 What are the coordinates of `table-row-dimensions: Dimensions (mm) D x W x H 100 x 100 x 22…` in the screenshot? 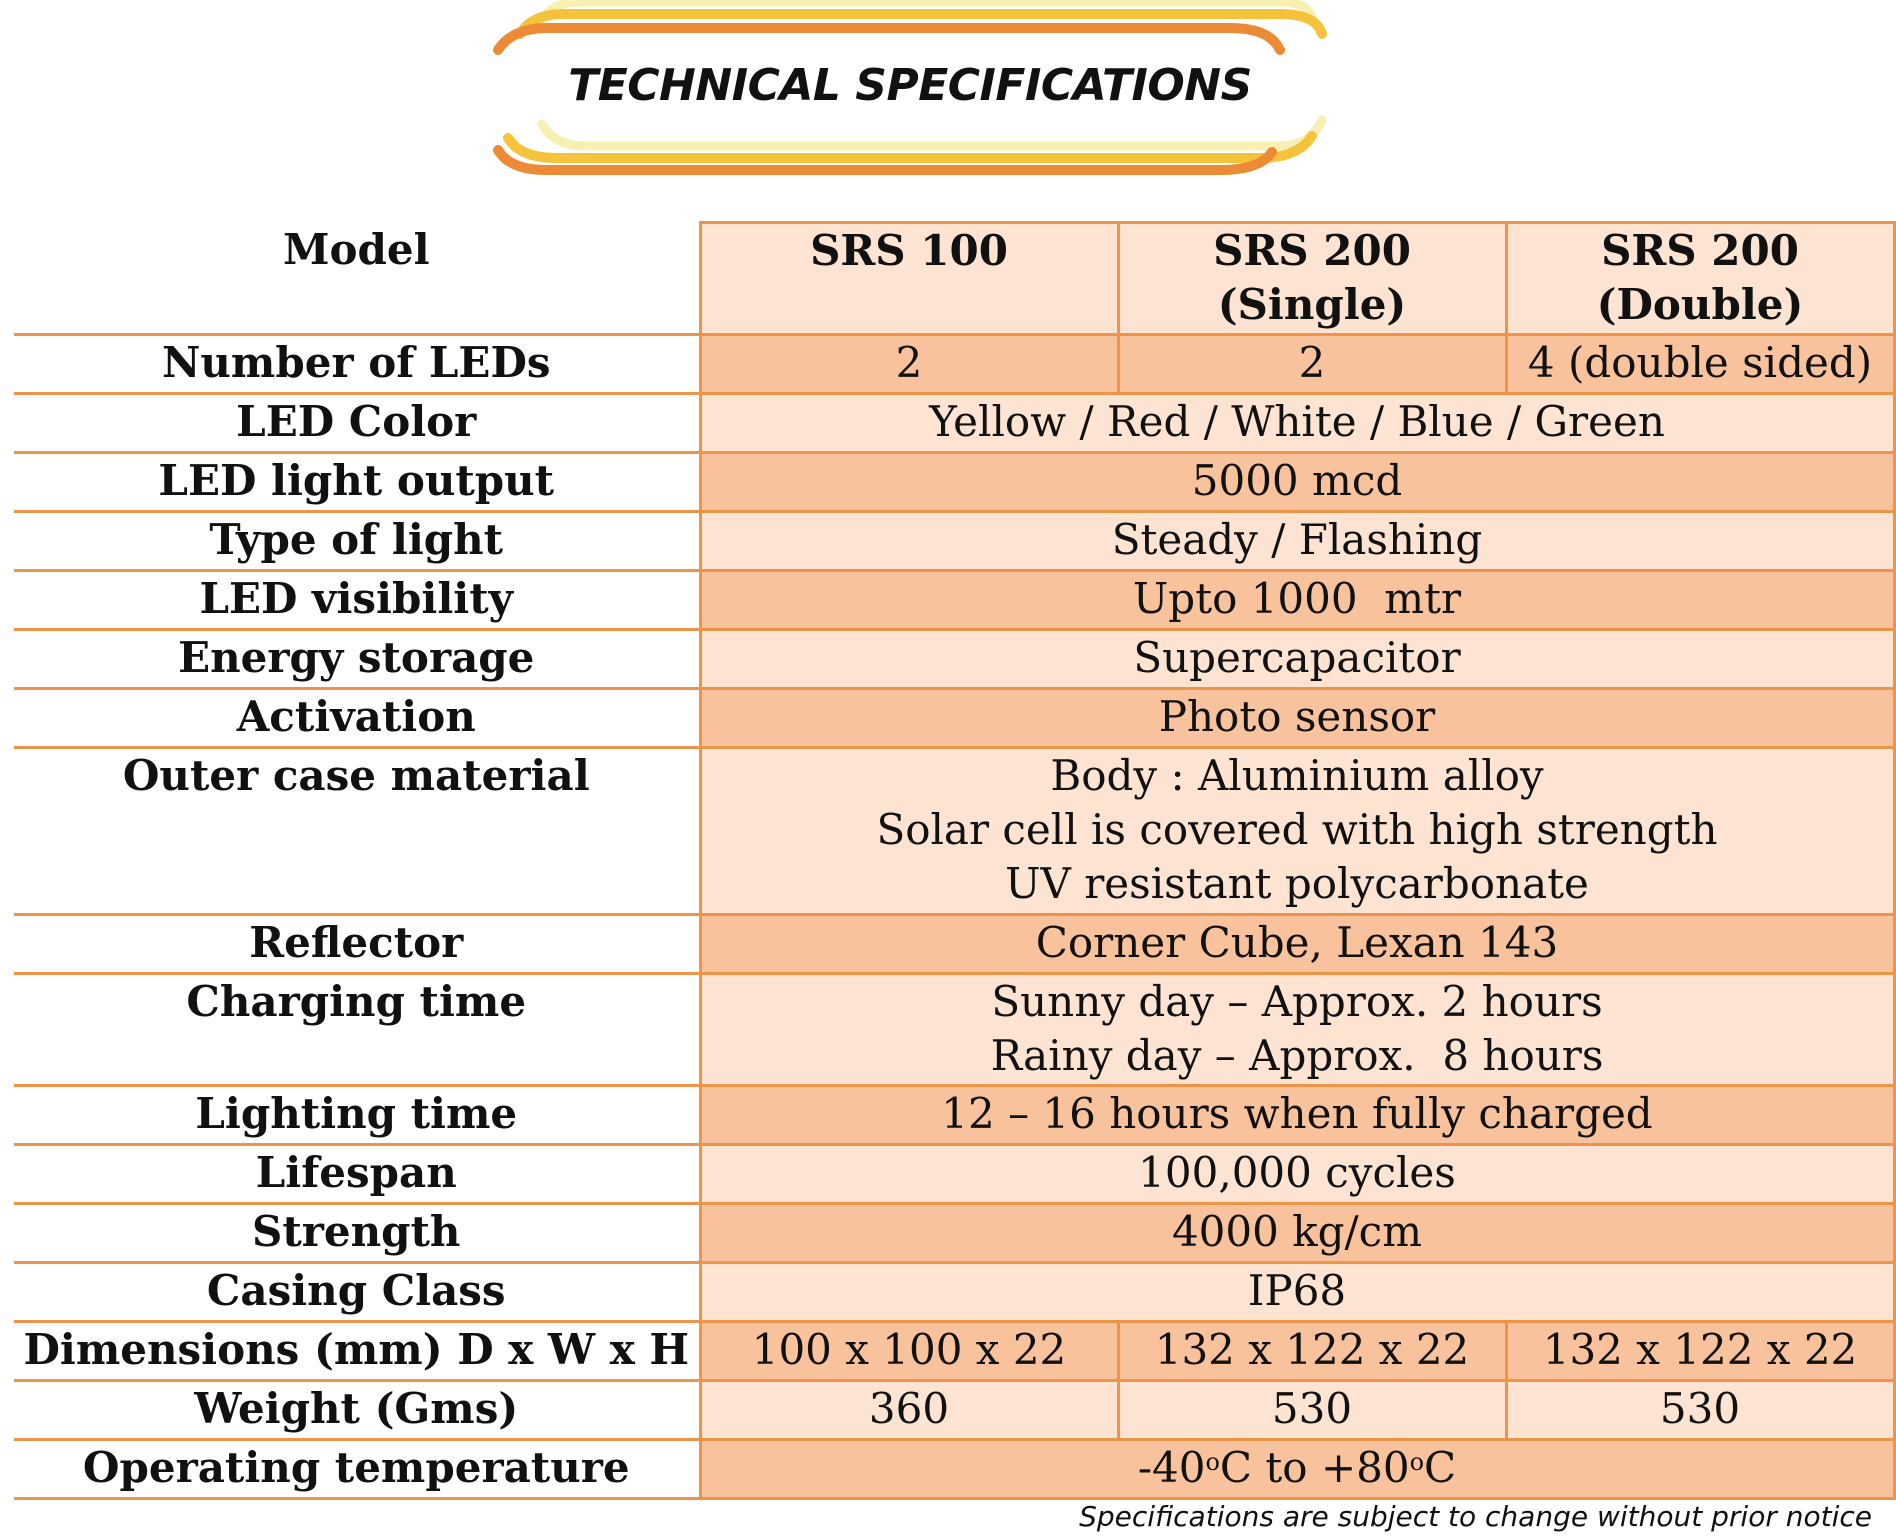 It's located at (955, 1351).